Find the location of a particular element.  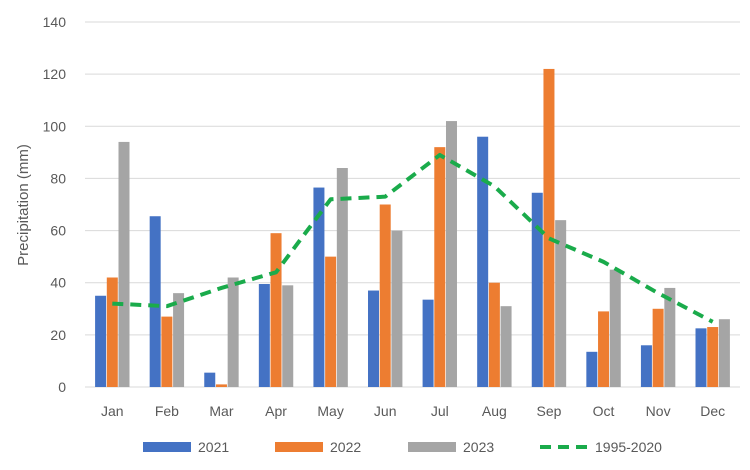

bar-2022-Nov is located at coordinates (658, 347).